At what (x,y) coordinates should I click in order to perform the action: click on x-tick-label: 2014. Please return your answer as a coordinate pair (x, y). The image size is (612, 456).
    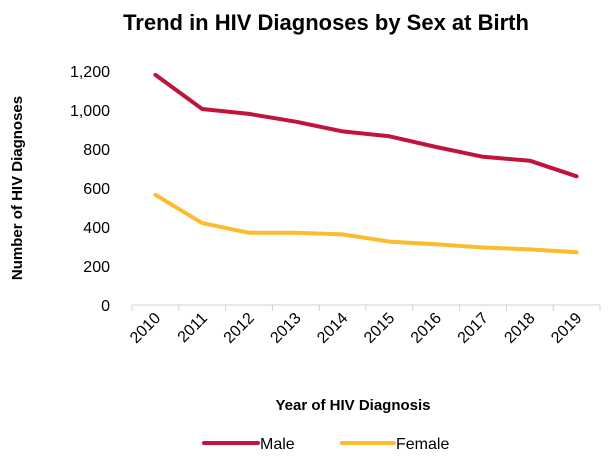
    Looking at the image, I should click on (332, 328).